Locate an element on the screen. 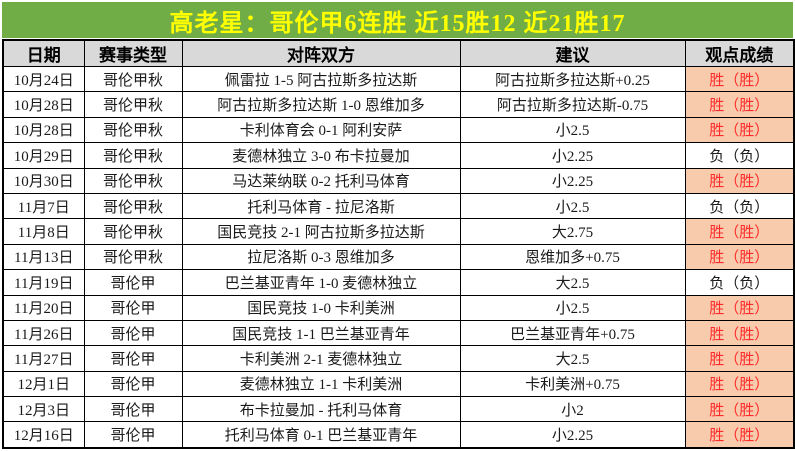  date-cell: 11月7日 is located at coordinates (43, 206).